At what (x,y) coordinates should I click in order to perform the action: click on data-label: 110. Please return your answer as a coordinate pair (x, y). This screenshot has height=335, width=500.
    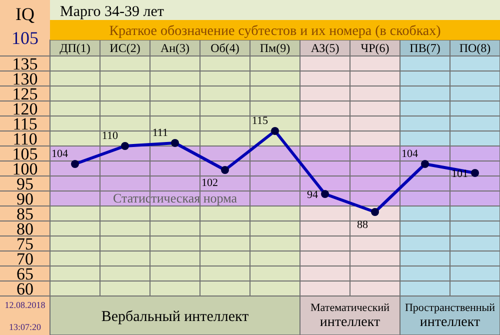
    Looking at the image, I should click on (110, 136).